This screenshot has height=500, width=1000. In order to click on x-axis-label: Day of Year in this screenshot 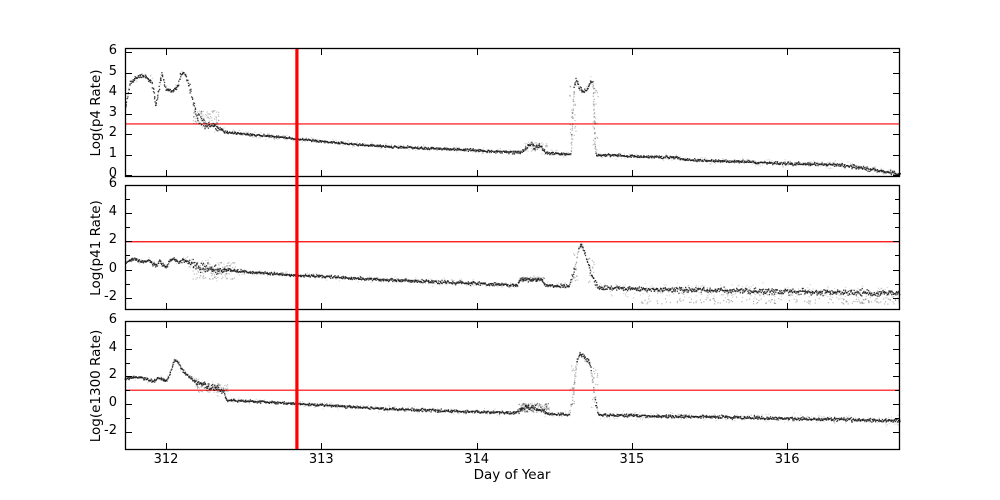, I will do `click(512, 475)`.